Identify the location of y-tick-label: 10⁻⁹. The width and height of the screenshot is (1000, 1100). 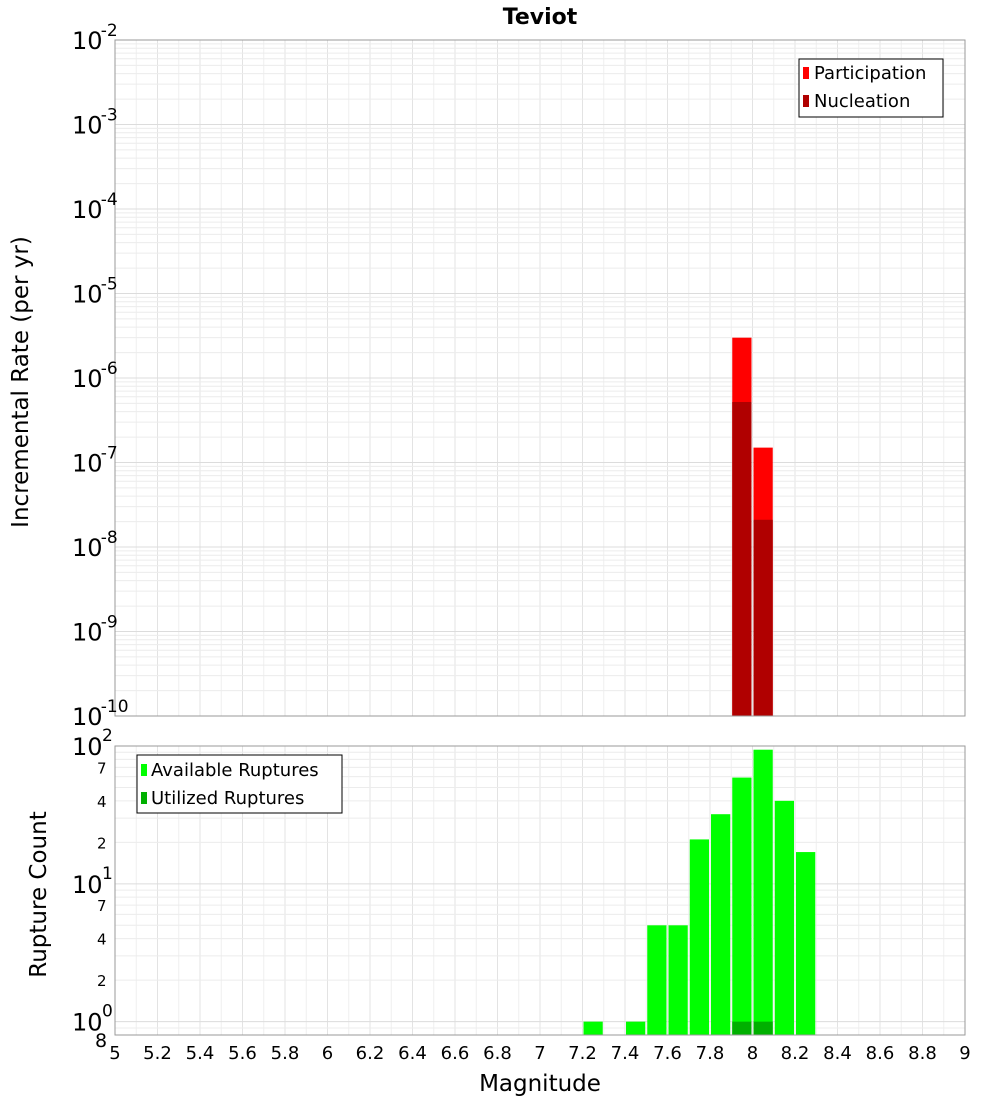
(95, 630).